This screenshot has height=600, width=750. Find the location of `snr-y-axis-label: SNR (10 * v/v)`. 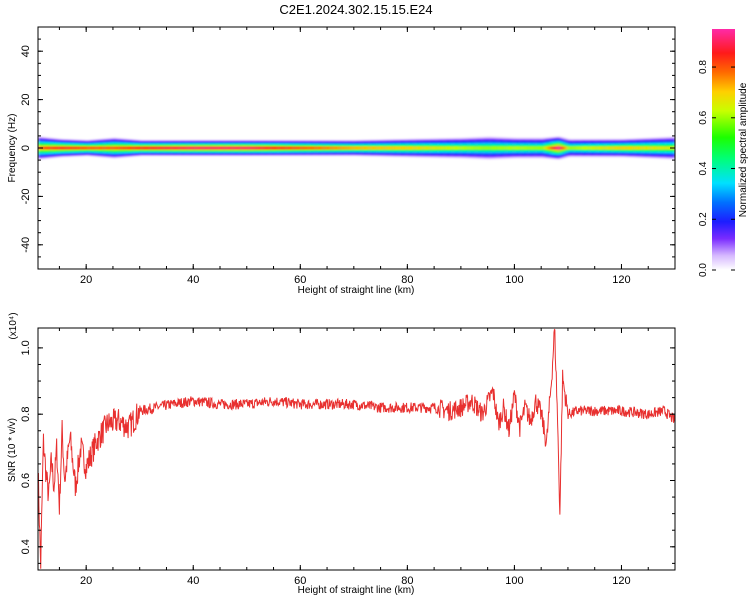

snr-y-axis-label: SNR (10 * v/v) is located at coordinates (12, 450).